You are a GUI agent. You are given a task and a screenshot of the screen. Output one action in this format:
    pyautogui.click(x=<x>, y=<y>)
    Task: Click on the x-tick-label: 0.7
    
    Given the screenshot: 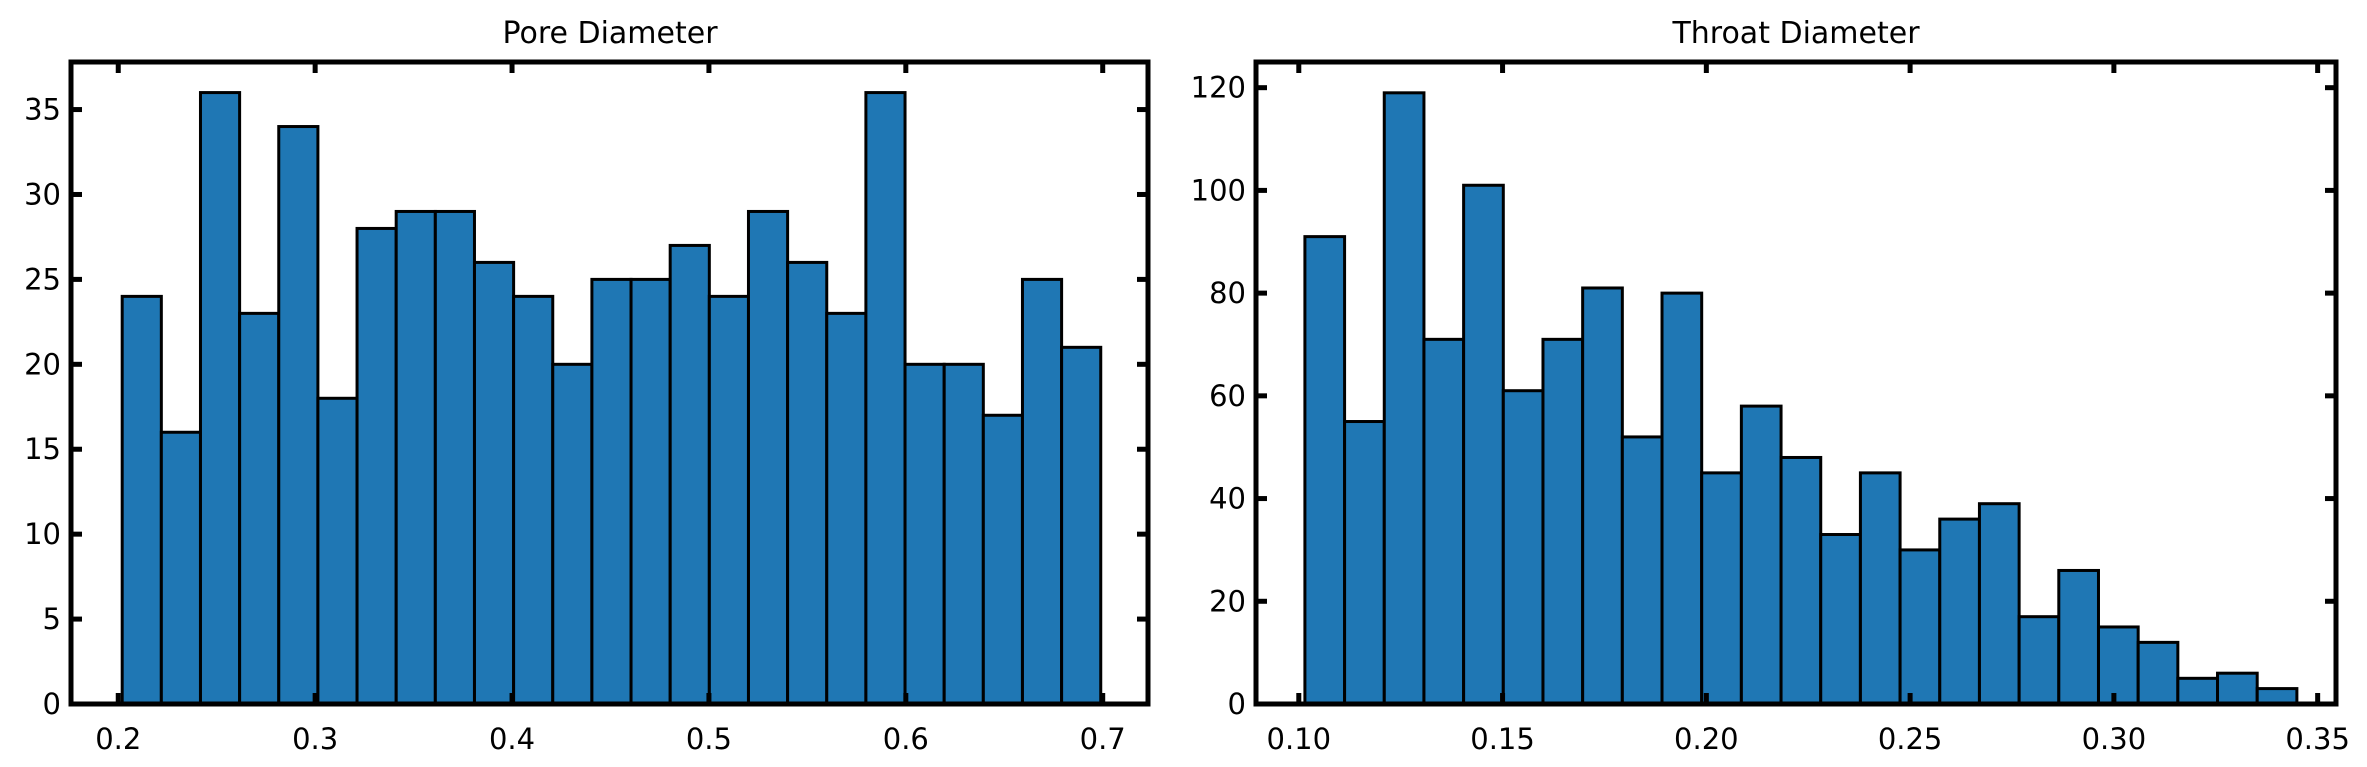 What is the action you would take?
    pyautogui.click(x=1103, y=739)
    